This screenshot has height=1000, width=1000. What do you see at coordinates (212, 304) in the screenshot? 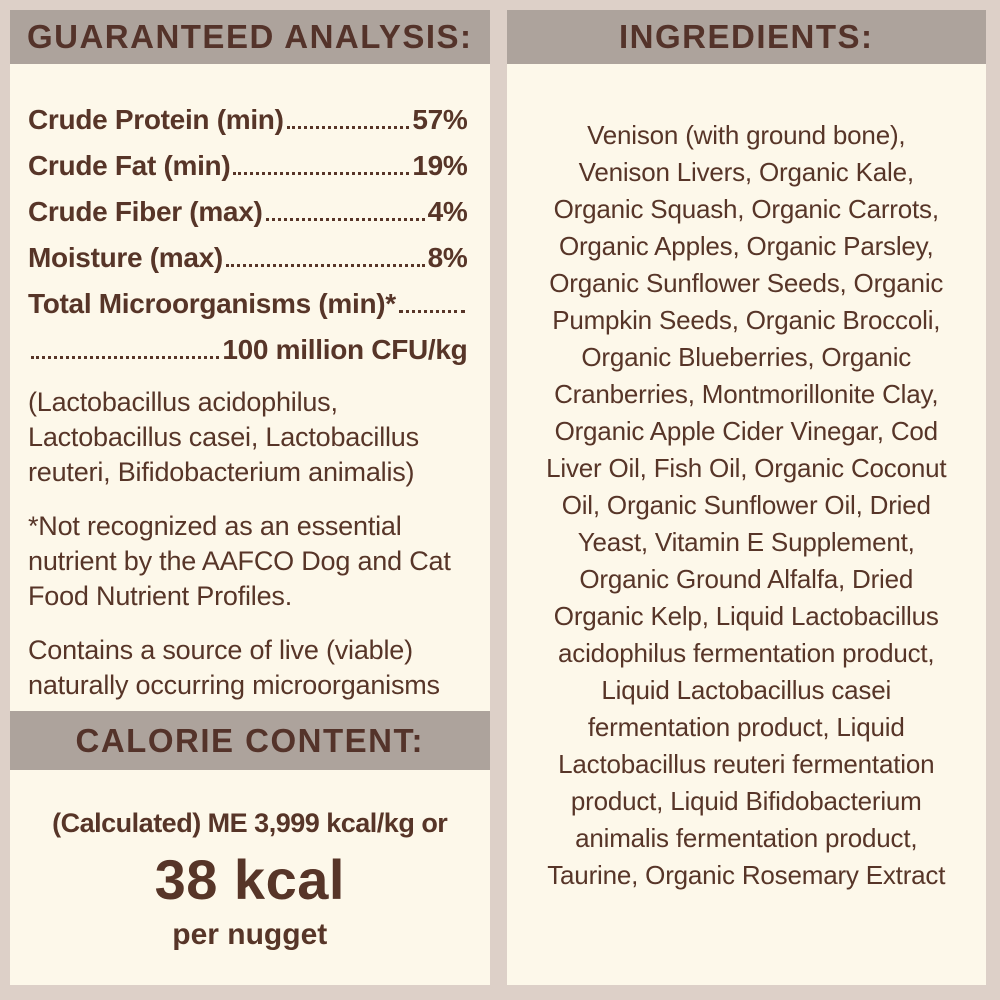
I see `analysis-row-label: Total Microorganisms (min)*` at bounding box center [212, 304].